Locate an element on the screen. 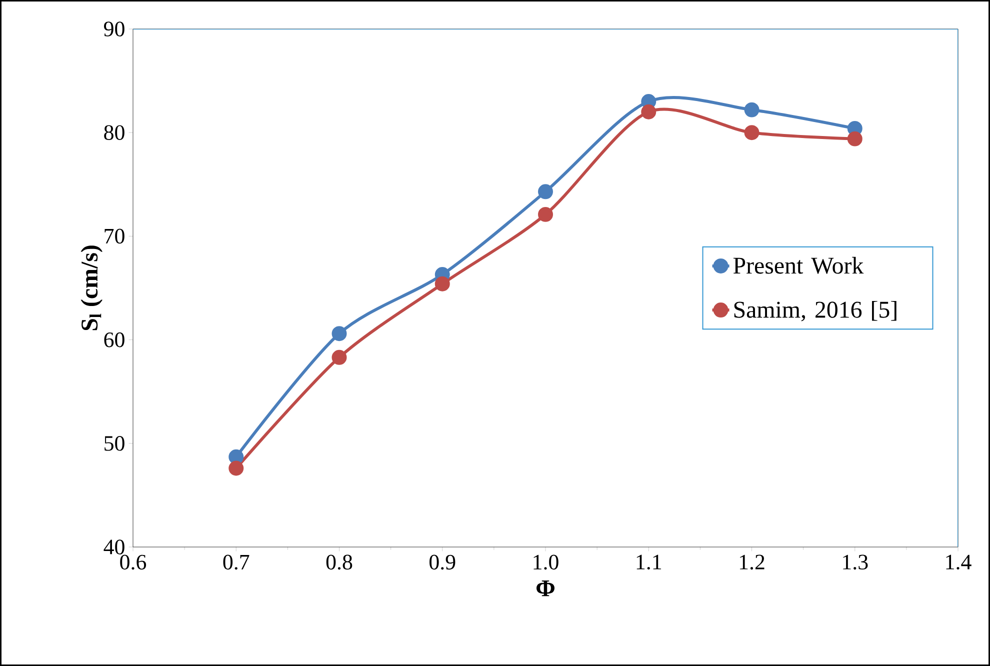 The image size is (990, 666). x-tick-label: 1.0 is located at coordinates (546, 562).